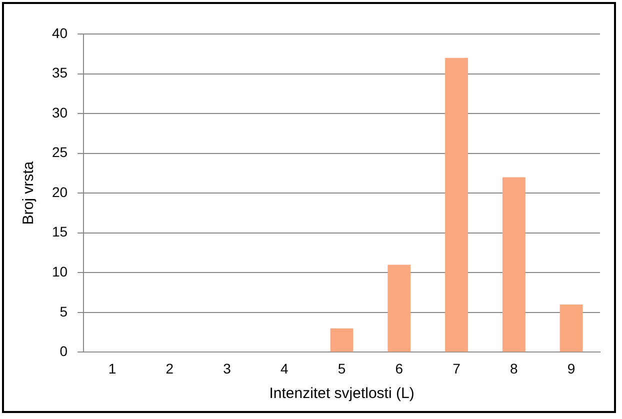 The height and width of the screenshot is (419, 622). I want to click on x-tick-label: 9, so click(571, 368).